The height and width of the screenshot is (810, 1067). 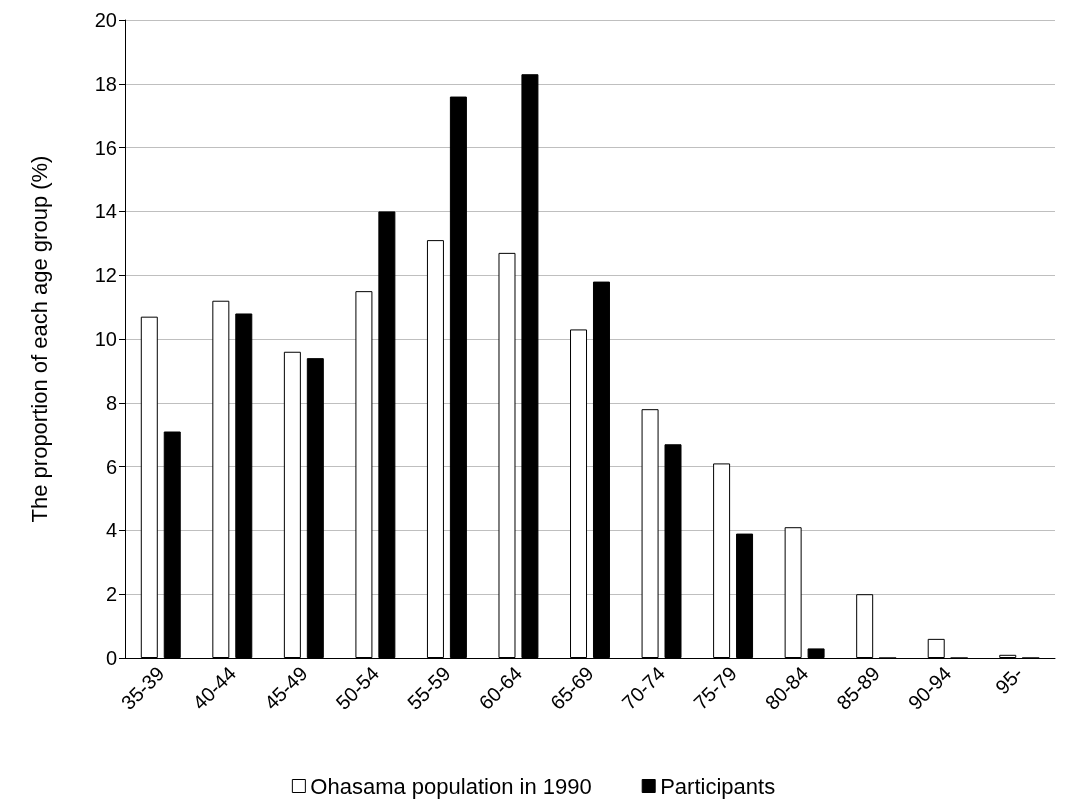 What do you see at coordinates (105, 339) in the screenshot?
I see `y-tick-label: 10` at bounding box center [105, 339].